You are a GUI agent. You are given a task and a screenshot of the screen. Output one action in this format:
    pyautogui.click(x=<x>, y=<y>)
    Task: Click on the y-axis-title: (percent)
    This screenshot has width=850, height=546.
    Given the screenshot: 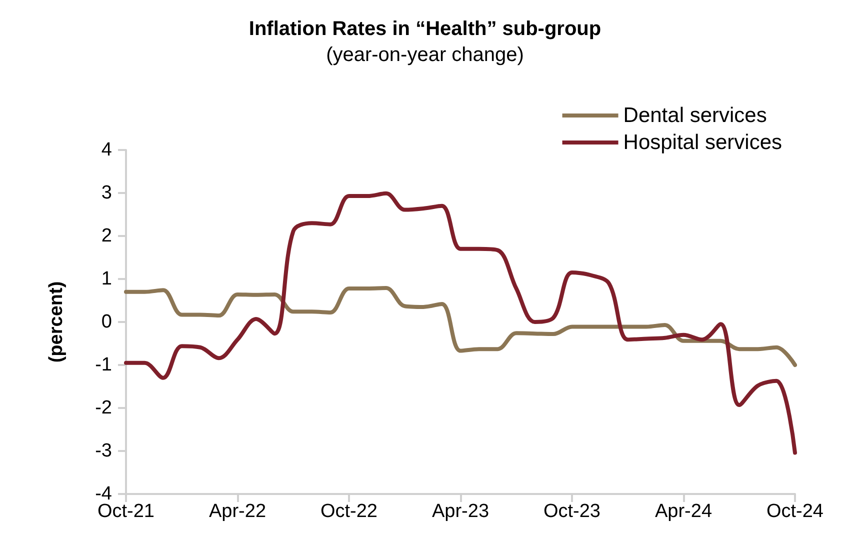 What is the action you would take?
    pyautogui.click(x=56, y=322)
    